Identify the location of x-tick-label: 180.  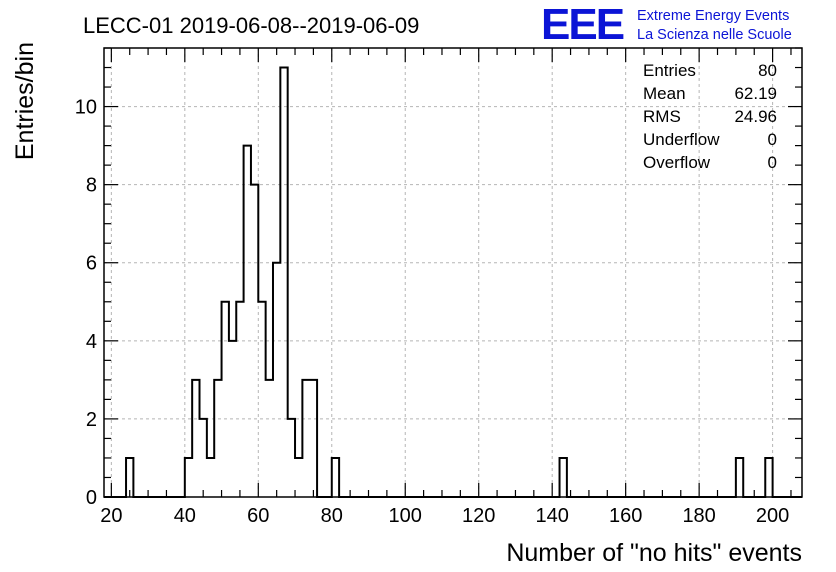
(698, 516).